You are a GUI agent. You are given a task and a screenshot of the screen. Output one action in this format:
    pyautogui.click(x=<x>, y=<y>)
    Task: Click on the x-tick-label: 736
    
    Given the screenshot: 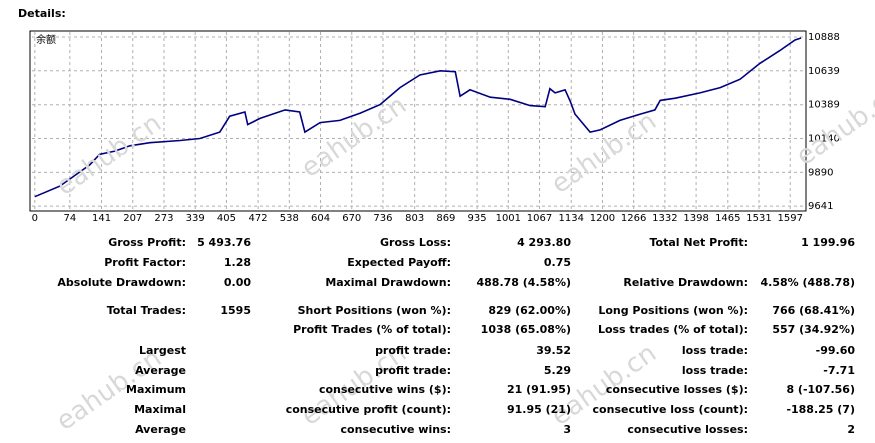 What is the action you would take?
    pyautogui.click(x=382, y=218)
    